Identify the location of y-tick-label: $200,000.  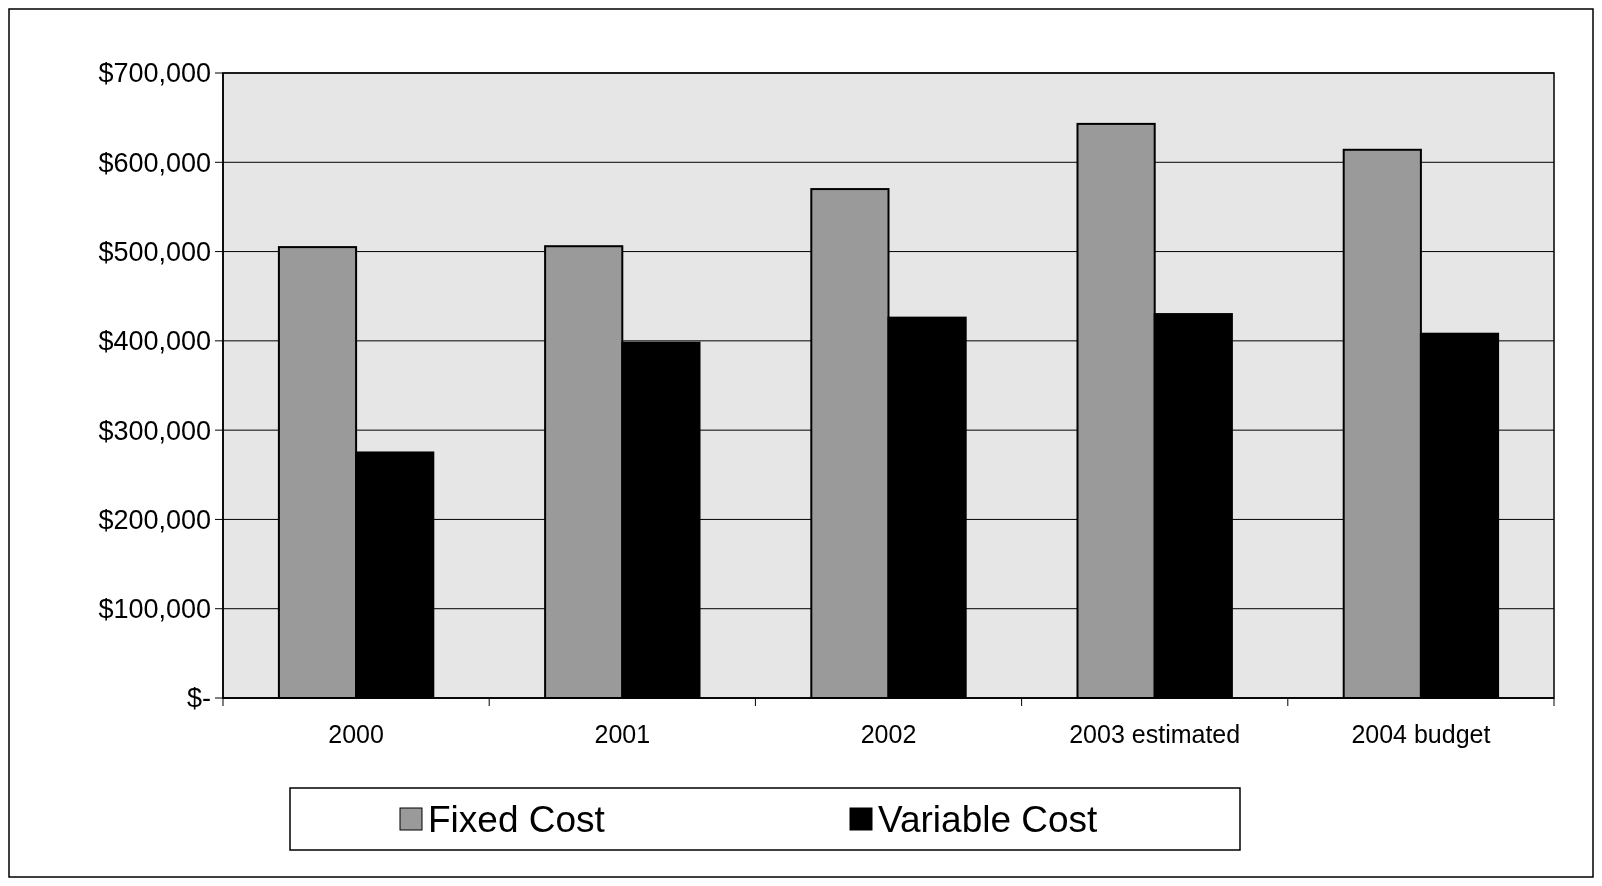
(154, 519).